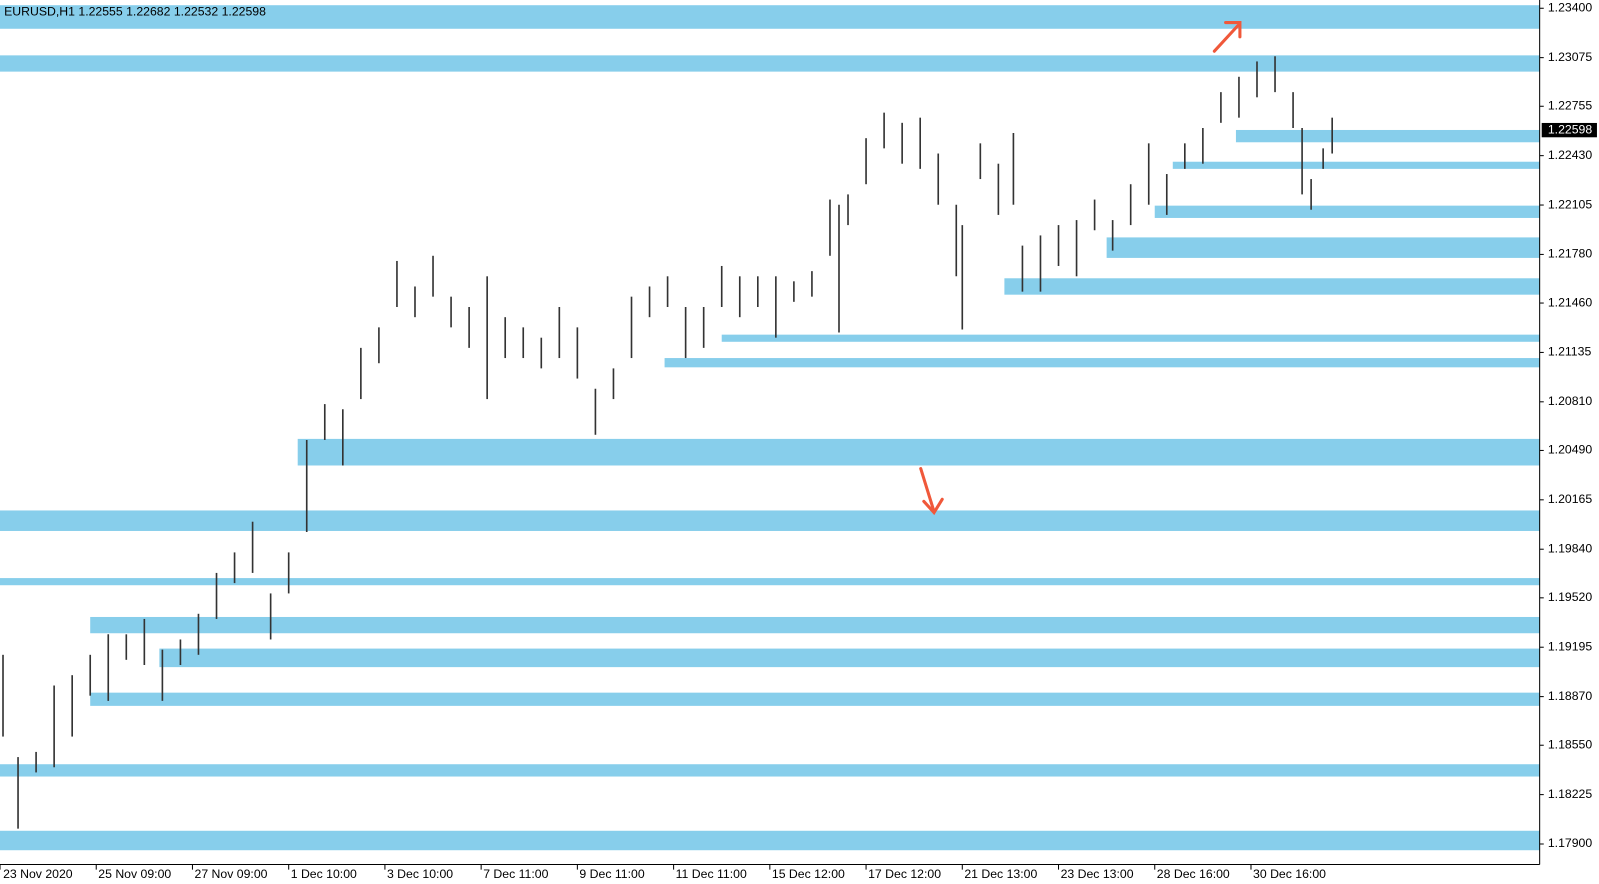 The width and height of the screenshot is (1599, 884). I want to click on y-tick-label: 1.19520, so click(1570, 597).